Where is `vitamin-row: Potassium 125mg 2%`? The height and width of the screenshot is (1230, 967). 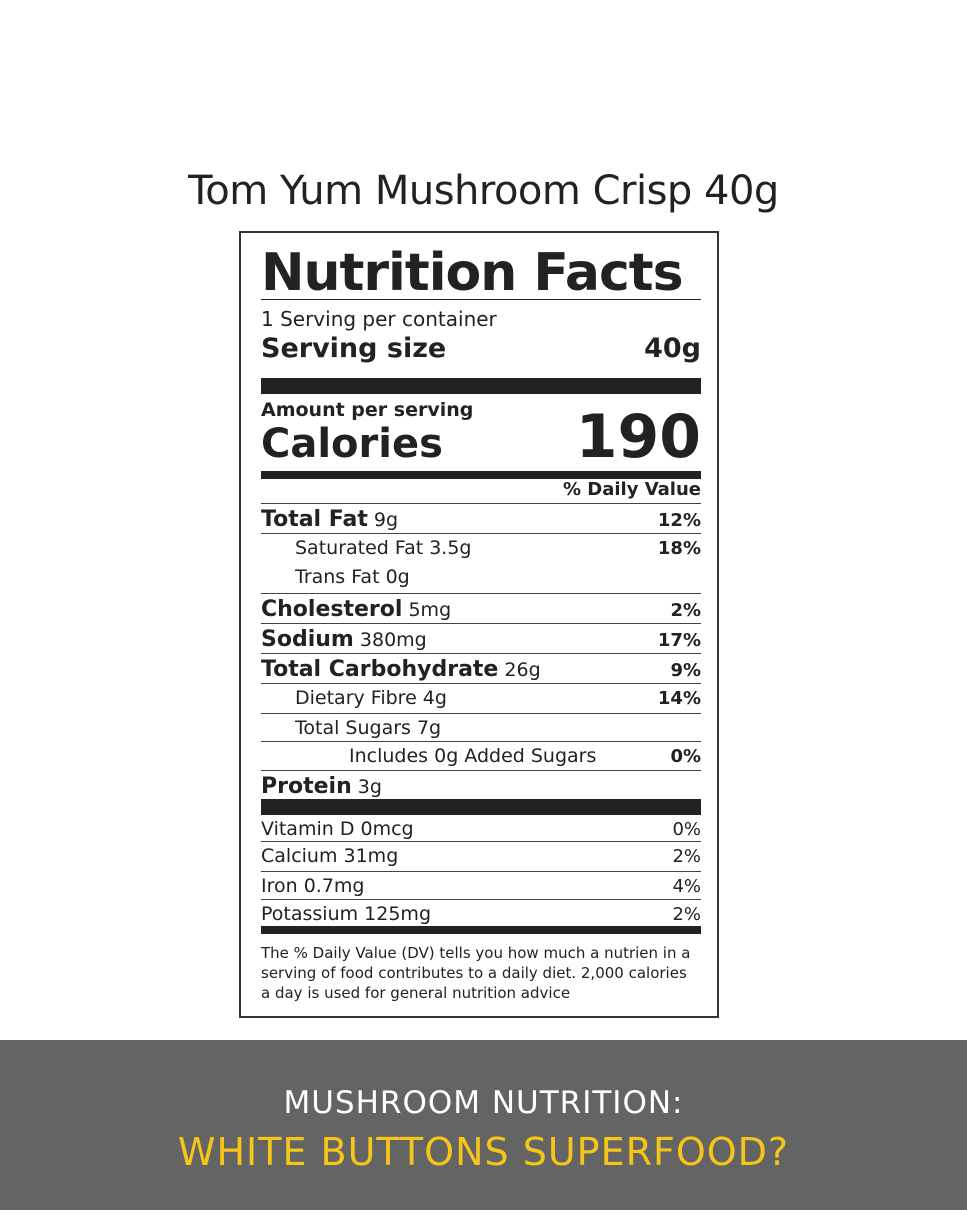
vitamin-row: Potassium 125mg 2% is located at coordinates (481, 912).